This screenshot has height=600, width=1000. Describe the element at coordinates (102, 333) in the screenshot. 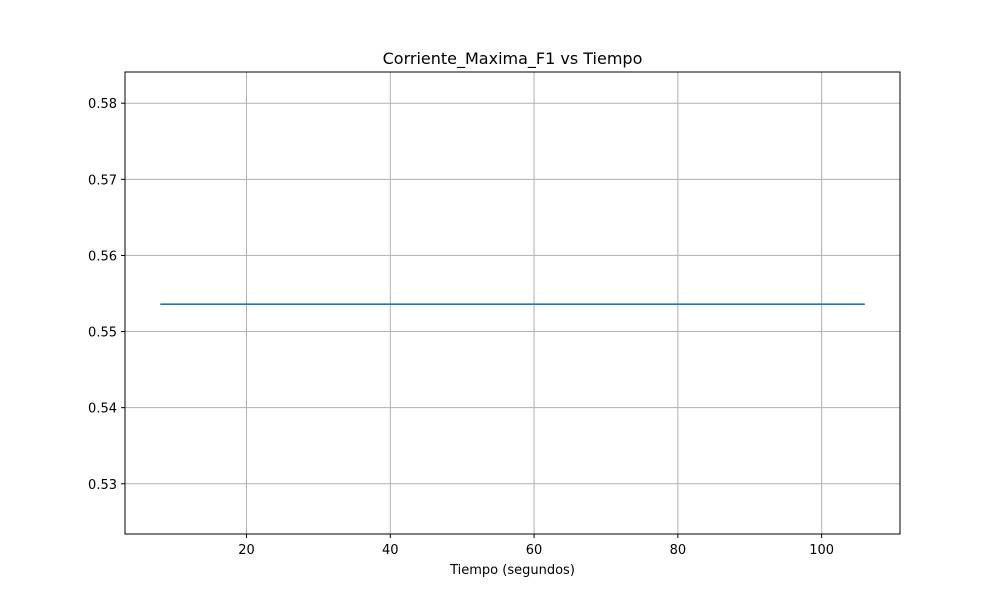

I see `y-tick-label: 0.55` at that location.